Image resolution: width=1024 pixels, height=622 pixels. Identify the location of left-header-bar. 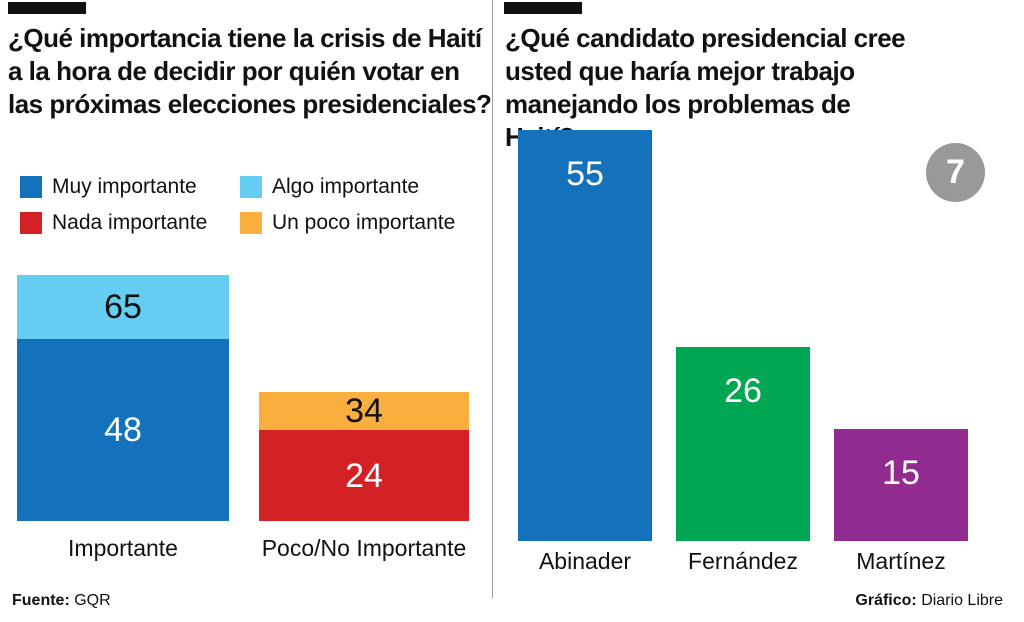
(47, 8).